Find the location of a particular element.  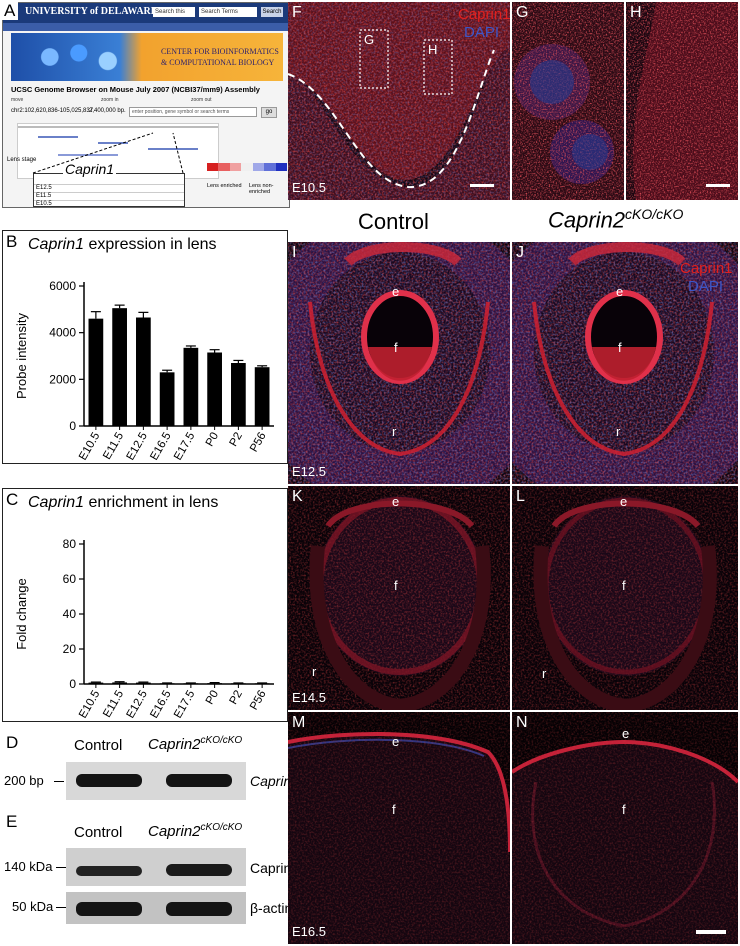

stage-label: E12.5 is located at coordinates (44, 188).